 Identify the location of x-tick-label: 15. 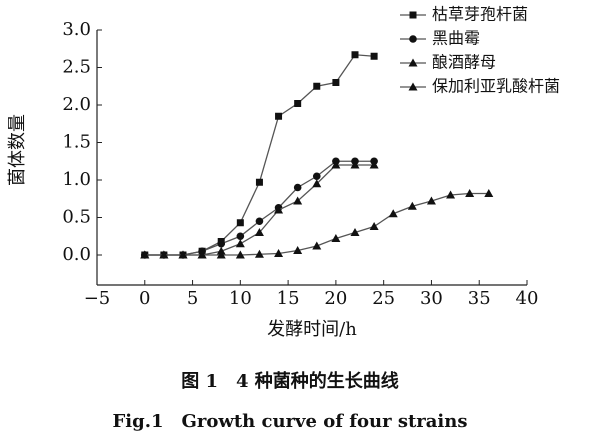
(288, 298).